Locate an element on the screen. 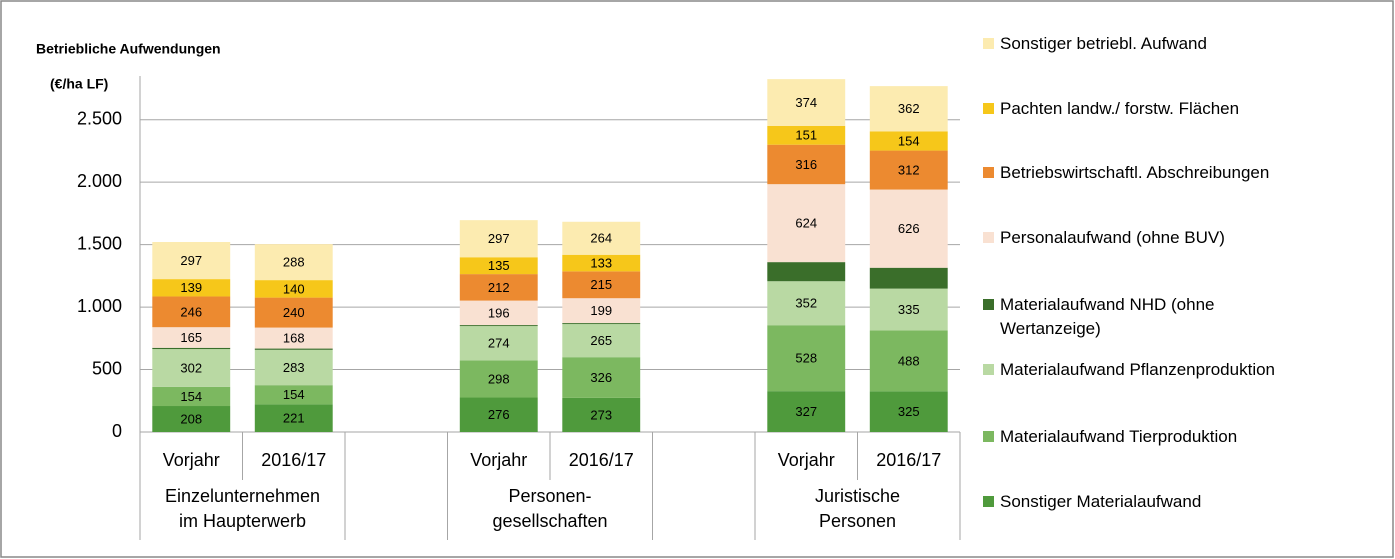  data-label: 265 is located at coordinates (601, 340).